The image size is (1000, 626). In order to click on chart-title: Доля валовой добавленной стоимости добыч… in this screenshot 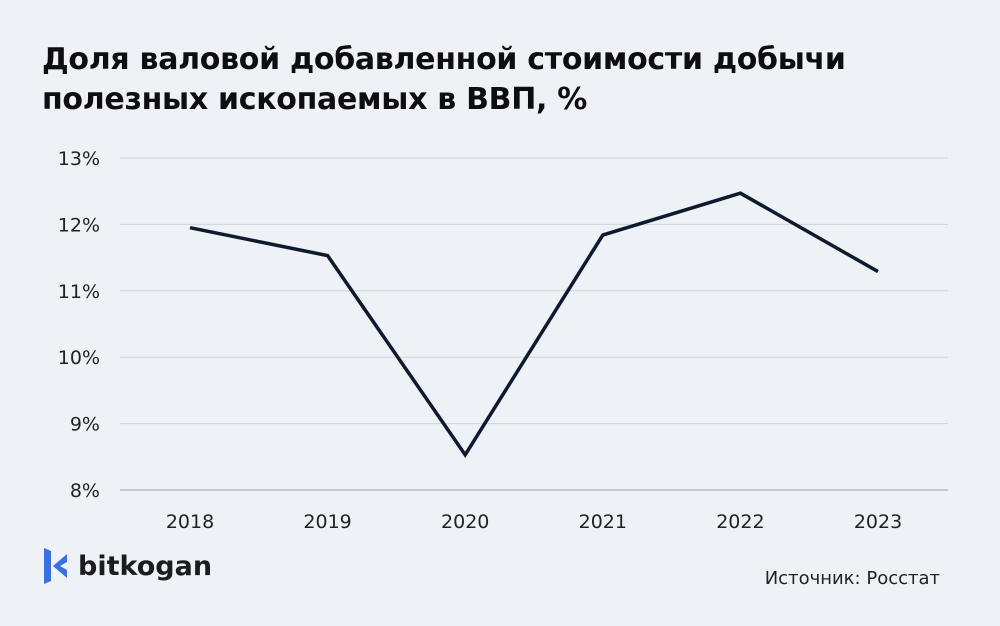, I will do `click(444, 79)`.